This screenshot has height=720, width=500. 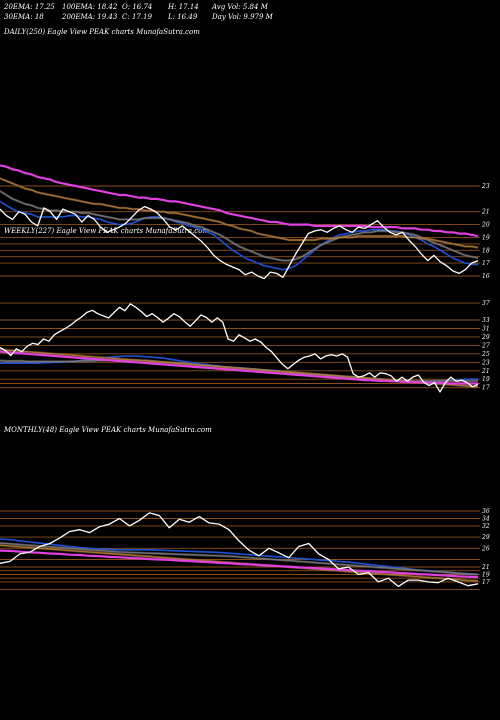 What do you see at coordinates (485, 212) in the screenshot?
I see `daily-y-tick-label: 21` at bounding box center [485, 212].